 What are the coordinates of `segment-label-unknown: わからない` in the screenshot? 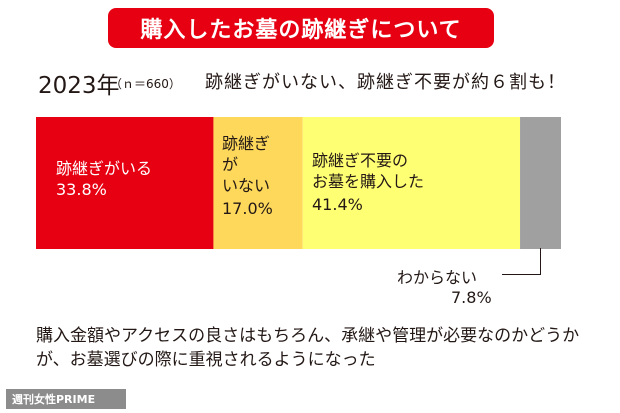 It's located at (437, 277).